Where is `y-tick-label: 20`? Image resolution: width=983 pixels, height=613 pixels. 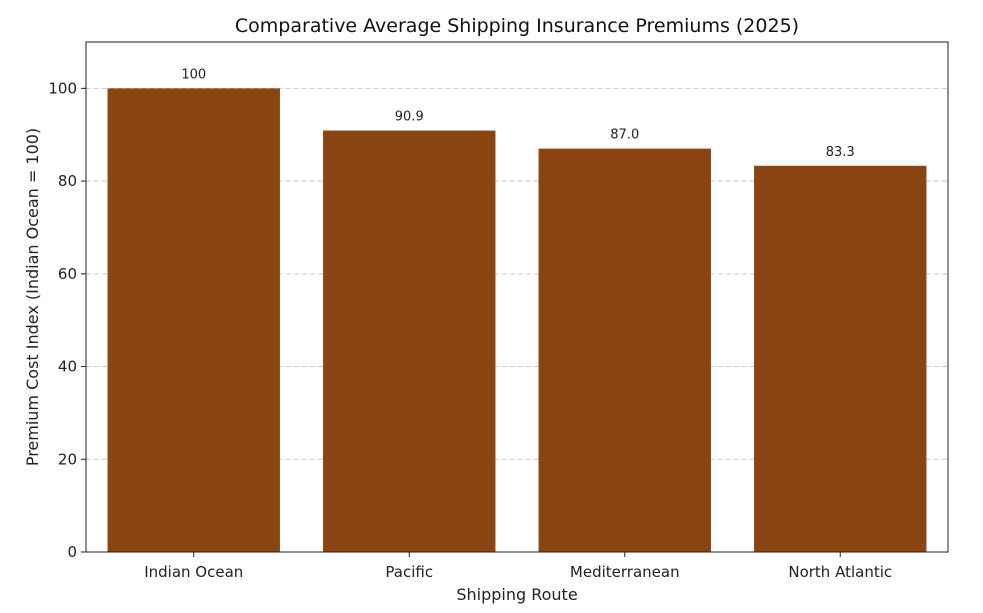 y-tick-label: 20 is located at coordinates (67, 459).